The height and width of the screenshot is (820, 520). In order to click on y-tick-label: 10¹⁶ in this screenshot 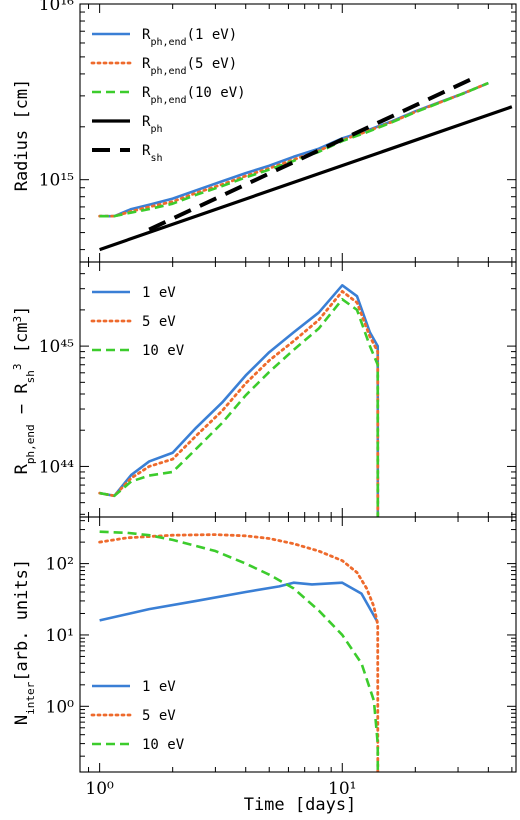, I will do `click(56, 7)`.